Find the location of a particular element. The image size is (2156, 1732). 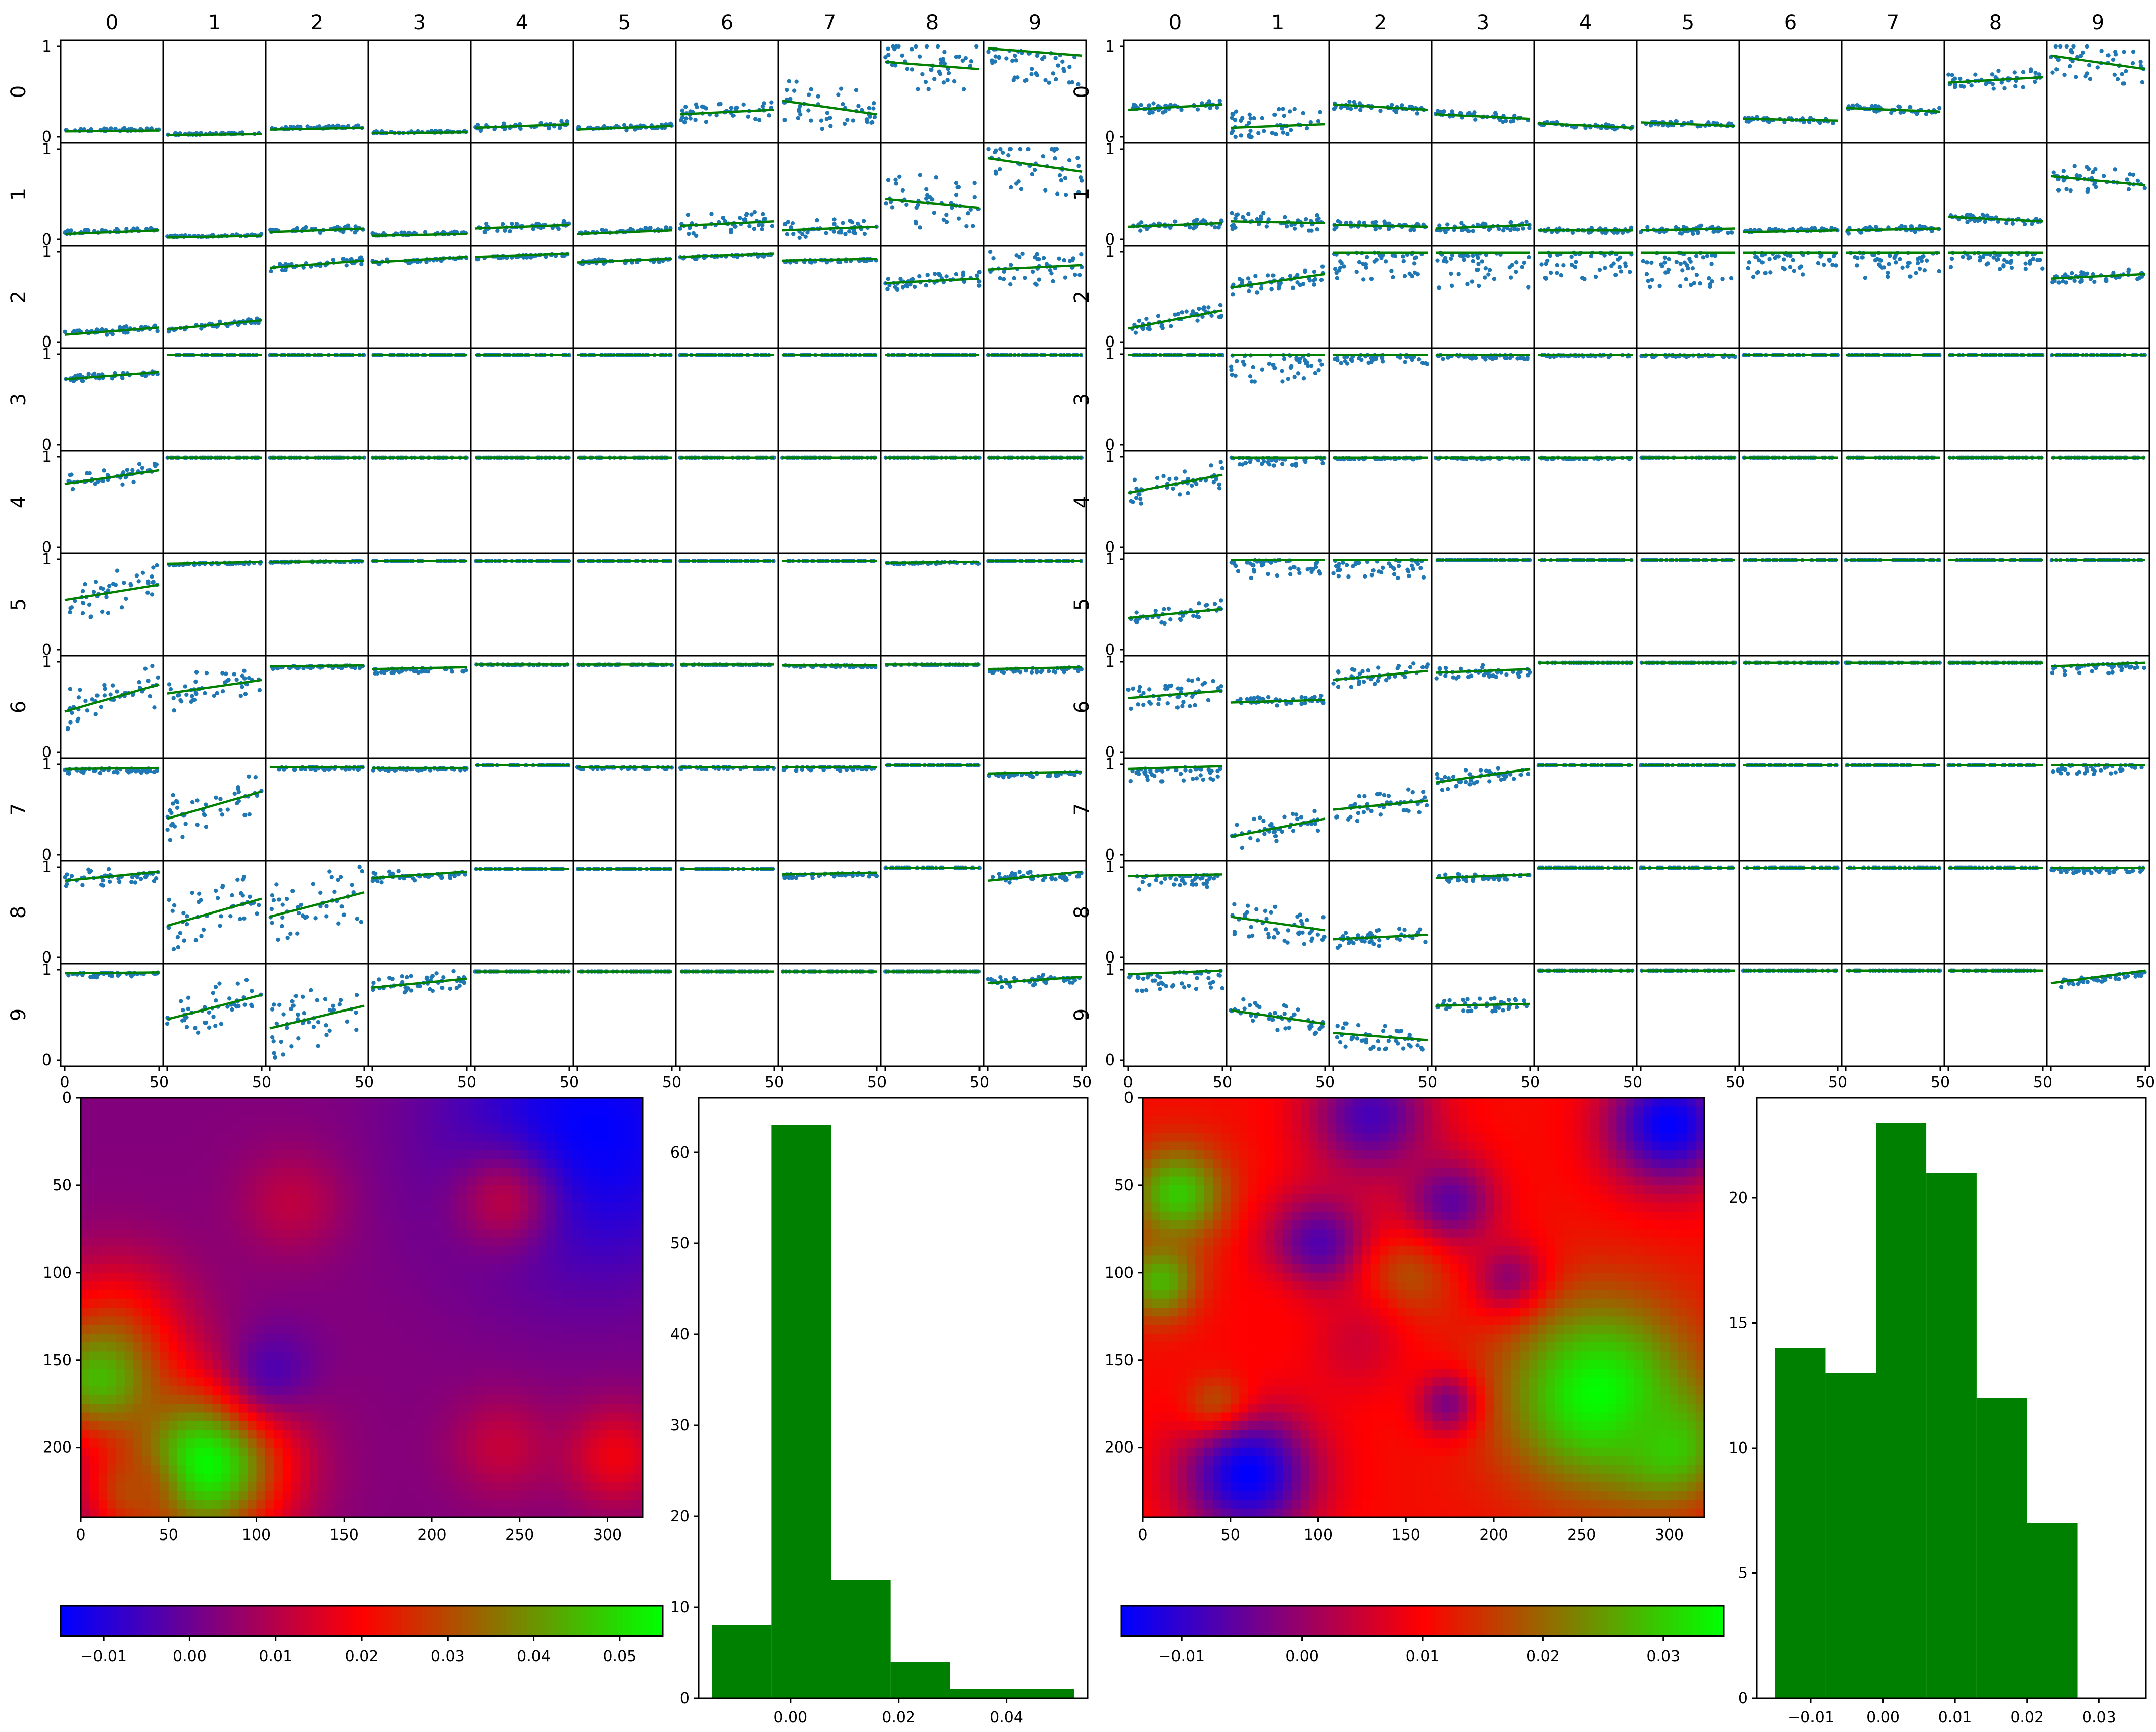

row-header-3: 3 is located at coordinates (18, 399).